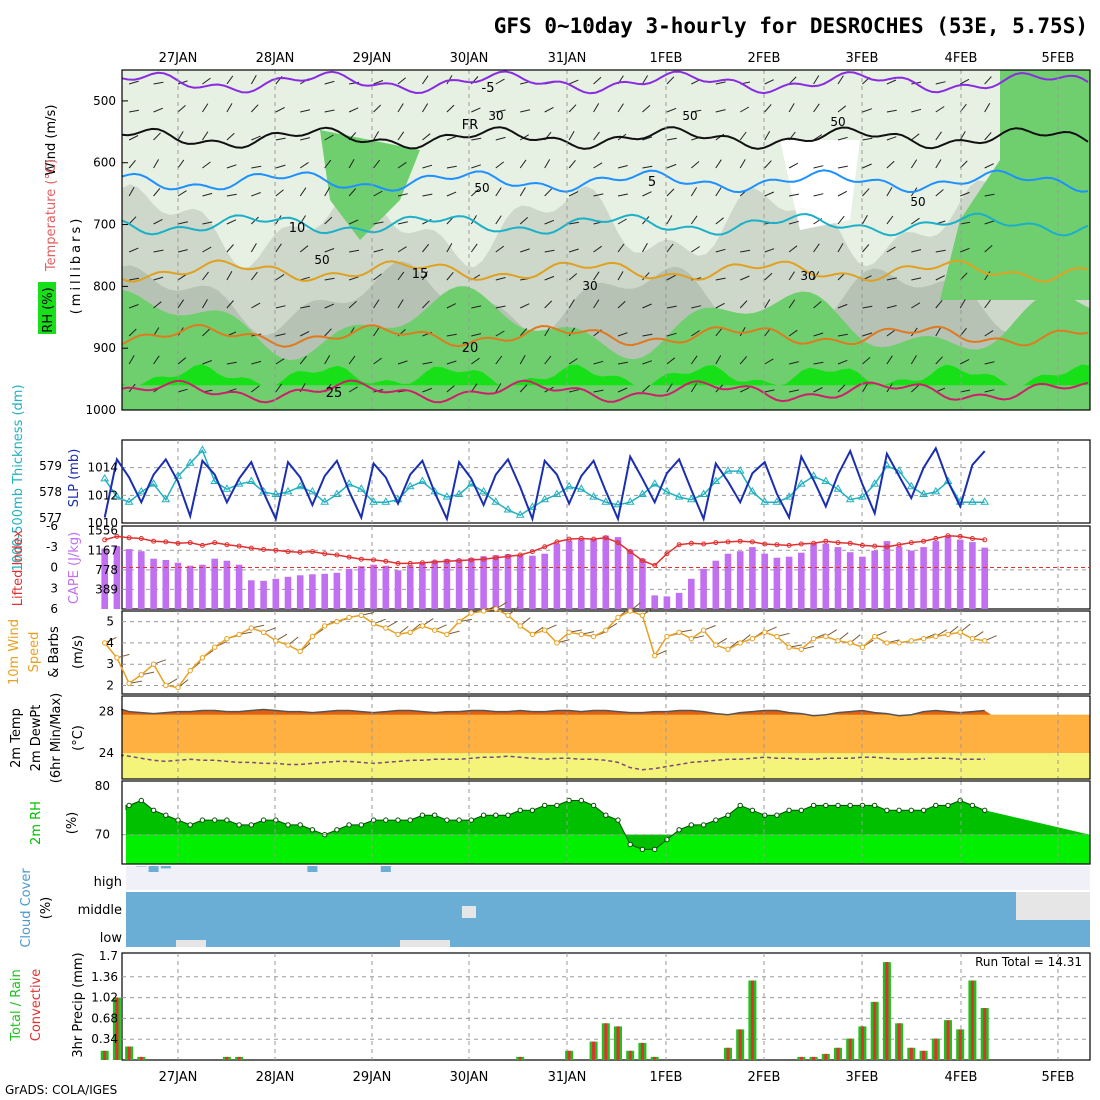 This screenshot has width=1100, height=1100. What do you see at coordinates (470, 348) in the screenshot?
I see `isotherm-label: 20` at bounding box center [470, 348].